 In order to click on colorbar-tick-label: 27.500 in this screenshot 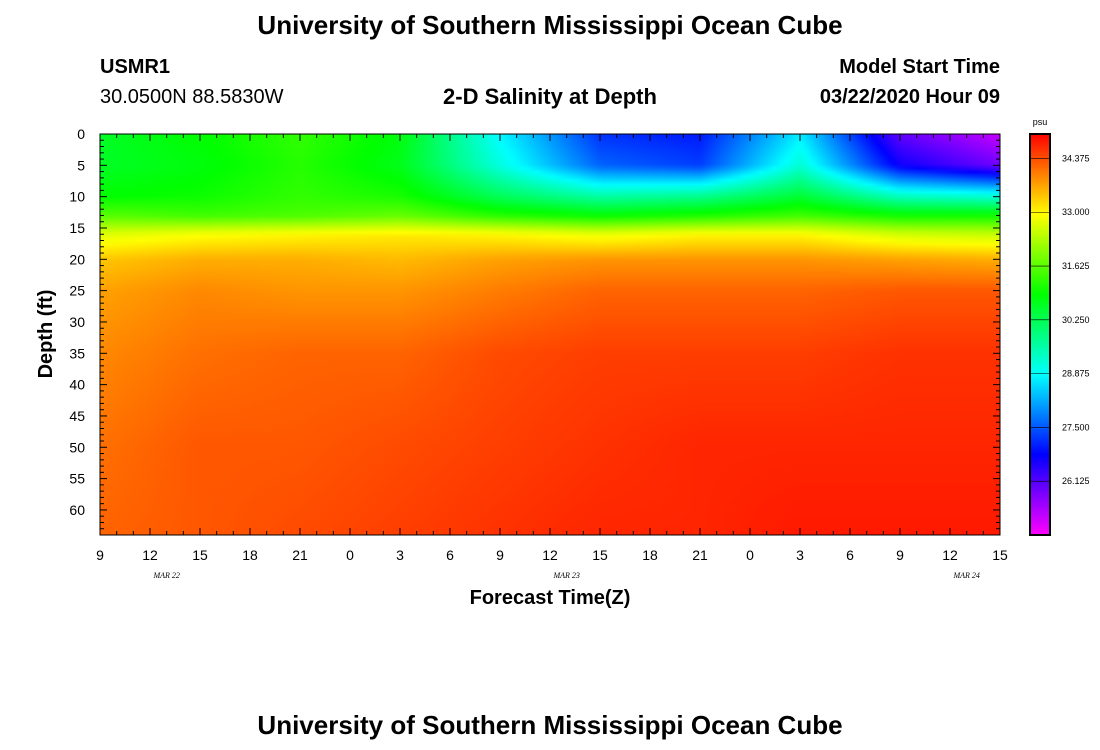, I will do `click(1076, 427)`.